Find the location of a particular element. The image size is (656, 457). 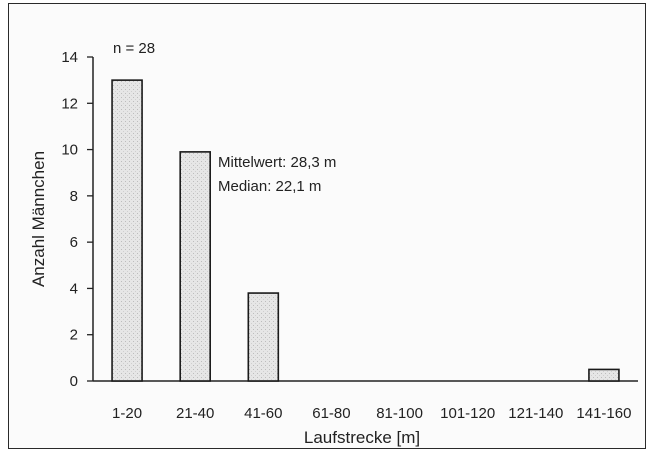

x-tick-label: 1-20 is located at coordinates (127, 413).